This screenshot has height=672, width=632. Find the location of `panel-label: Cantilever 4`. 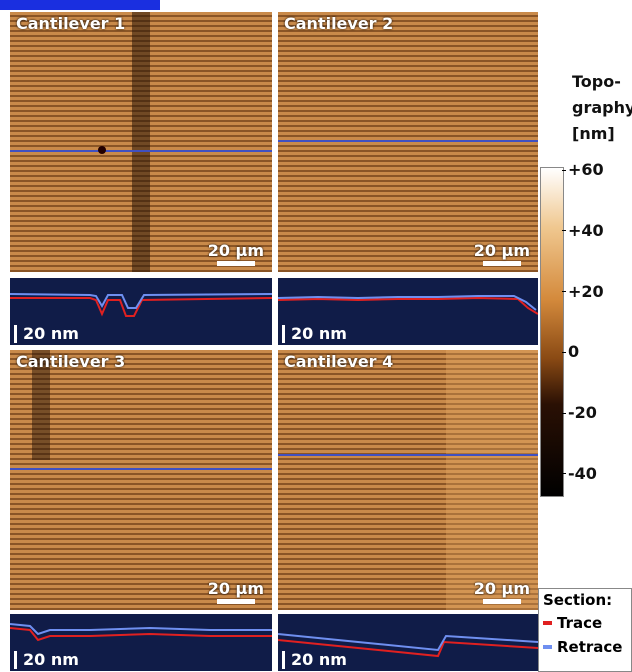

panel-label: Cantilever 4 is located at coordinates (339, 361).